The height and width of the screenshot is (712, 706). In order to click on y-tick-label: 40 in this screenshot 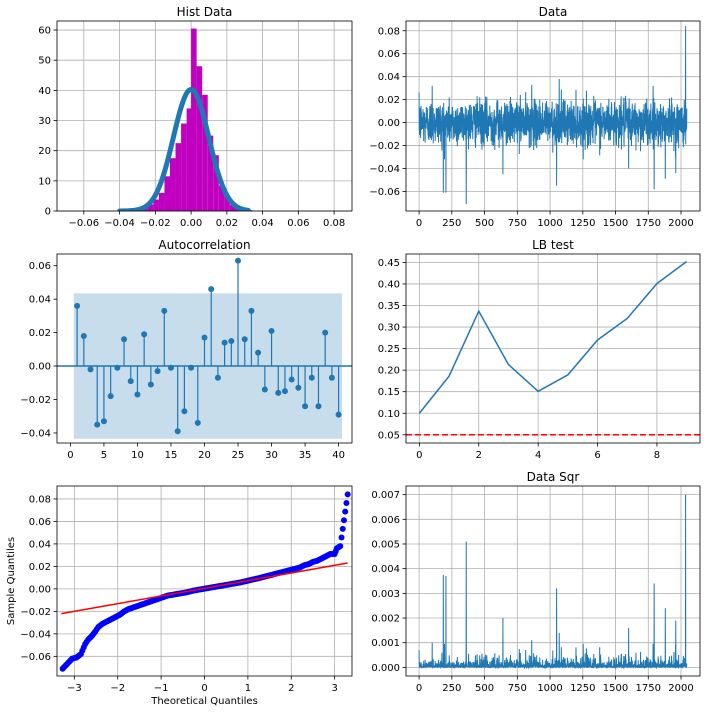, I will do `click(44, 91)`.